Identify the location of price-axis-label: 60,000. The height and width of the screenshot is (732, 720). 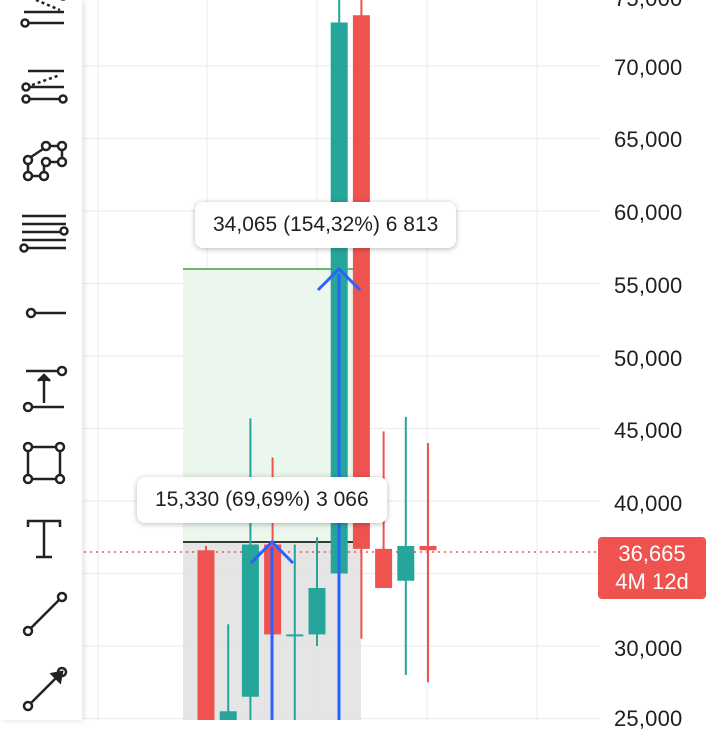
(648, 212).